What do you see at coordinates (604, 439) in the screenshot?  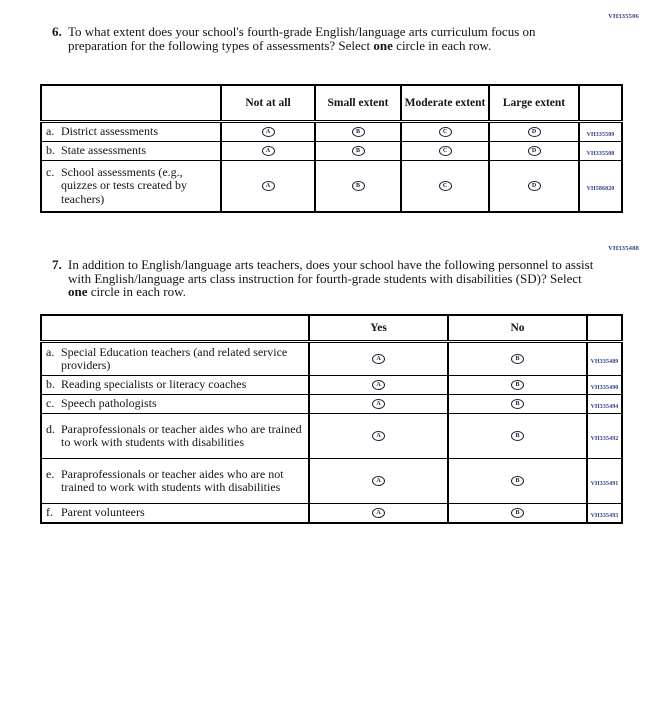 I see `item-code: VH335492` at bounding box center [604, 439].